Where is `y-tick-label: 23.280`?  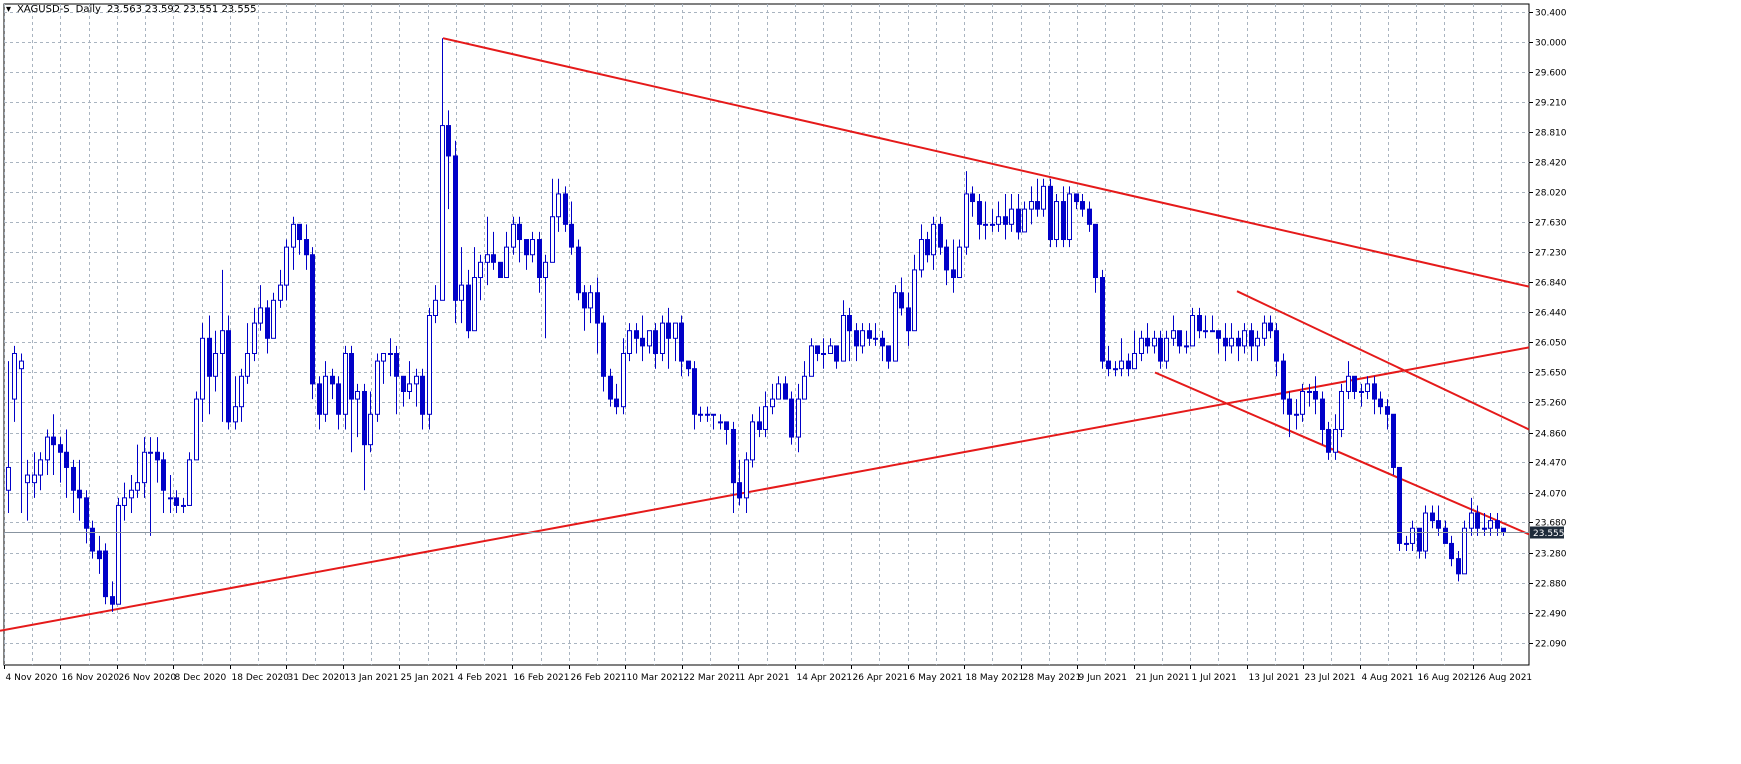 y-tick-label: 23.280 is located at coordinates (1551, 555).